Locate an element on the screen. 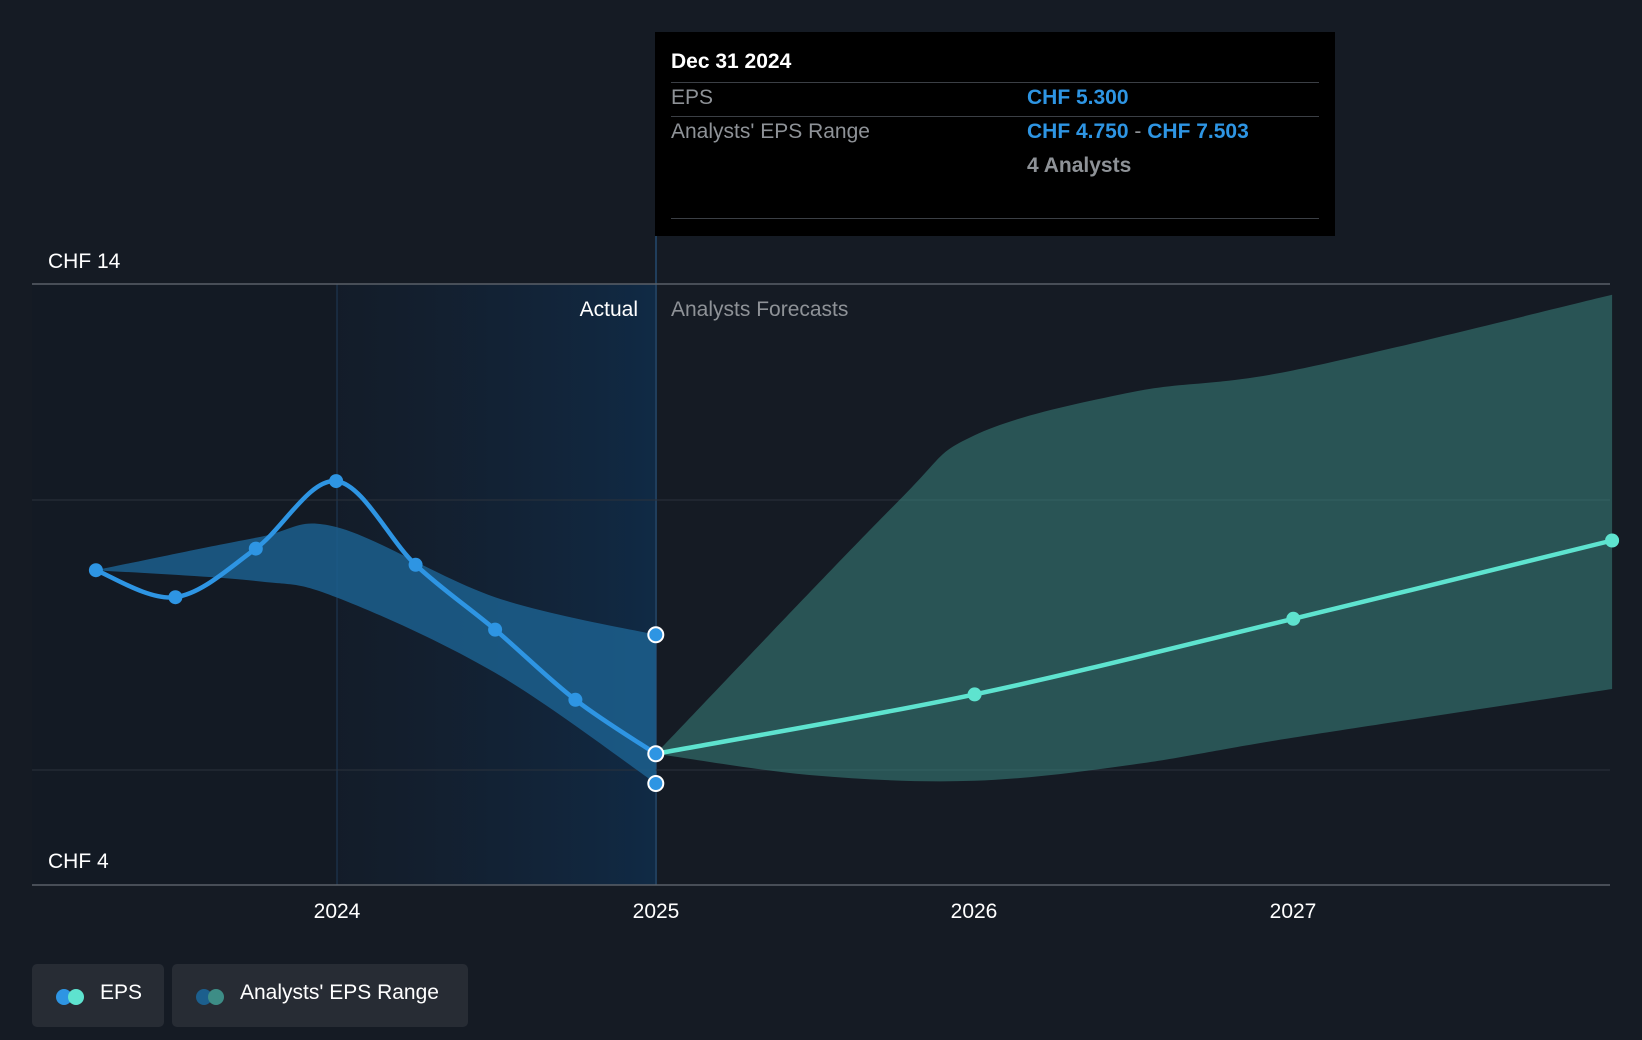 The height and width of the screenshot is (1040, 1642). eps-hover-marker is located at coordinates (656, 754).